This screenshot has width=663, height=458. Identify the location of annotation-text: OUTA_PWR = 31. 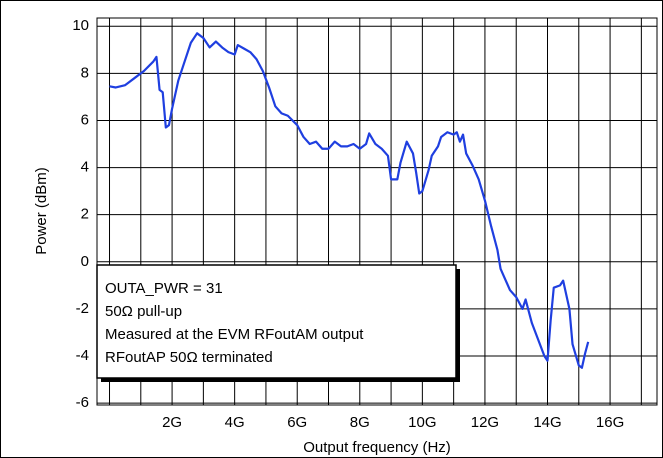
(164, 288).